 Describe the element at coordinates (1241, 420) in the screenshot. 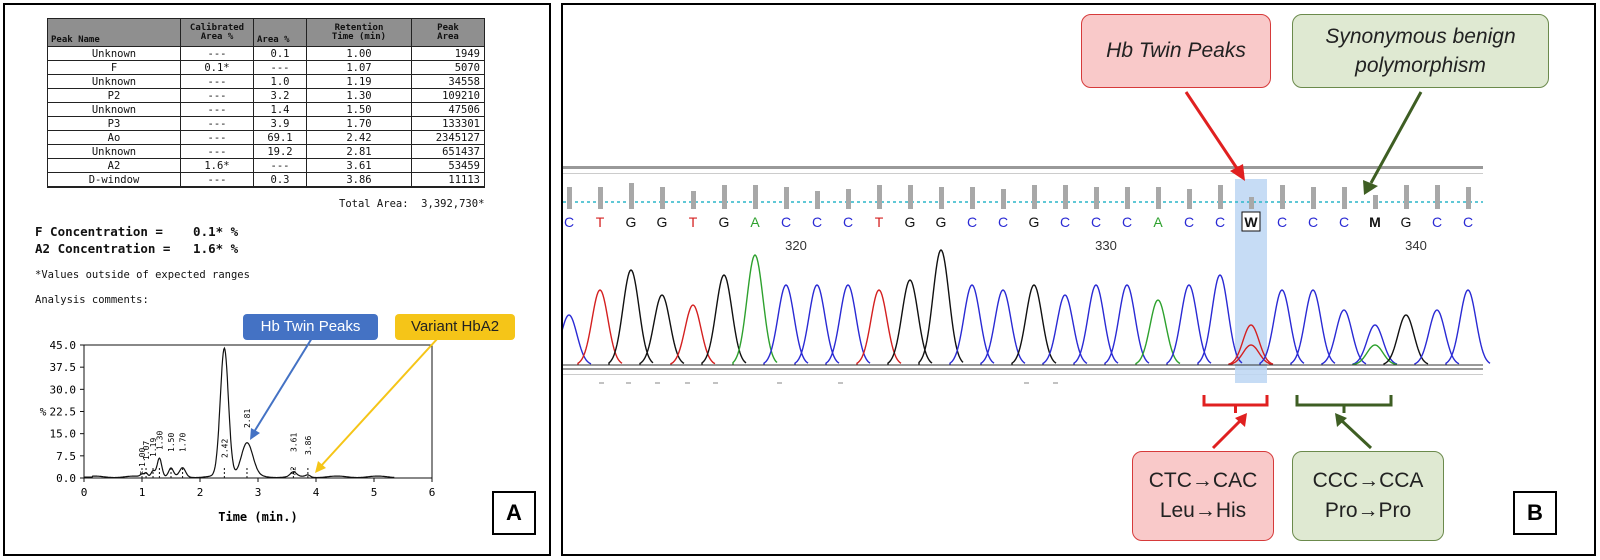

I see `codon-red-arrowhead` at that location.